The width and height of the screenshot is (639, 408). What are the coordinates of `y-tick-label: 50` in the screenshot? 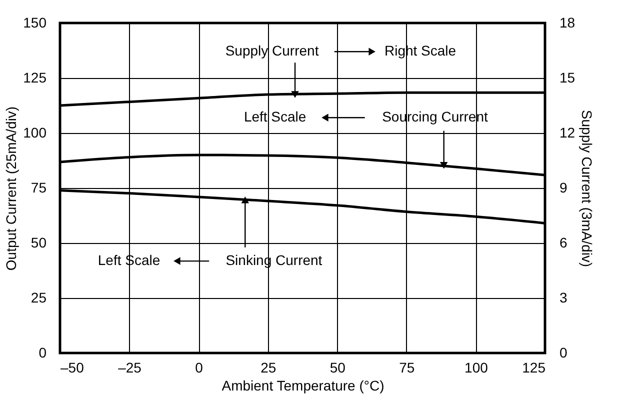 It's located at (38, 242).